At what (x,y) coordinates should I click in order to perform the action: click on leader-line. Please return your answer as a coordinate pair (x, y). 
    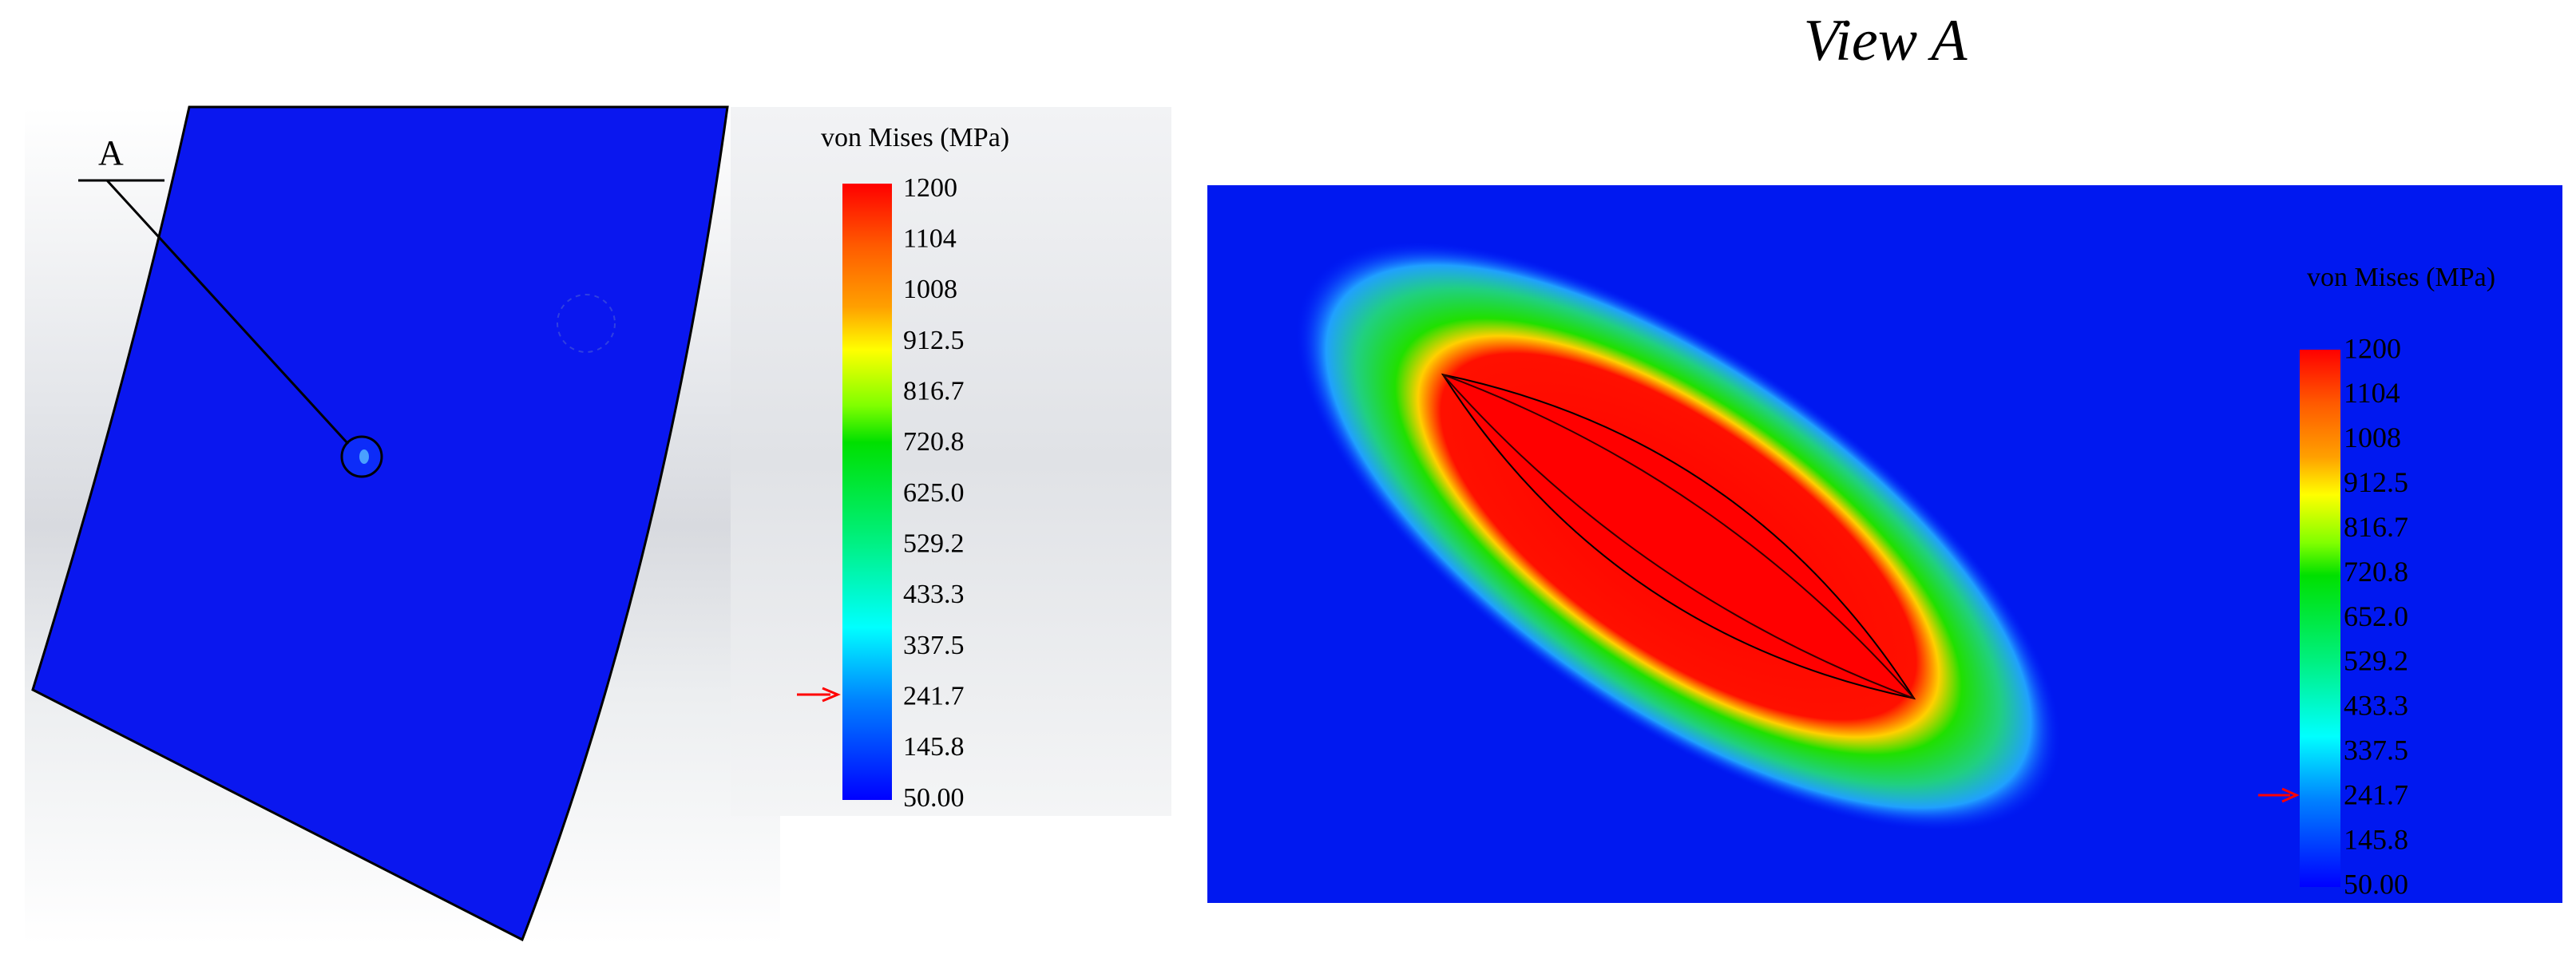
    Looking at the image, I should click on (227, 312).